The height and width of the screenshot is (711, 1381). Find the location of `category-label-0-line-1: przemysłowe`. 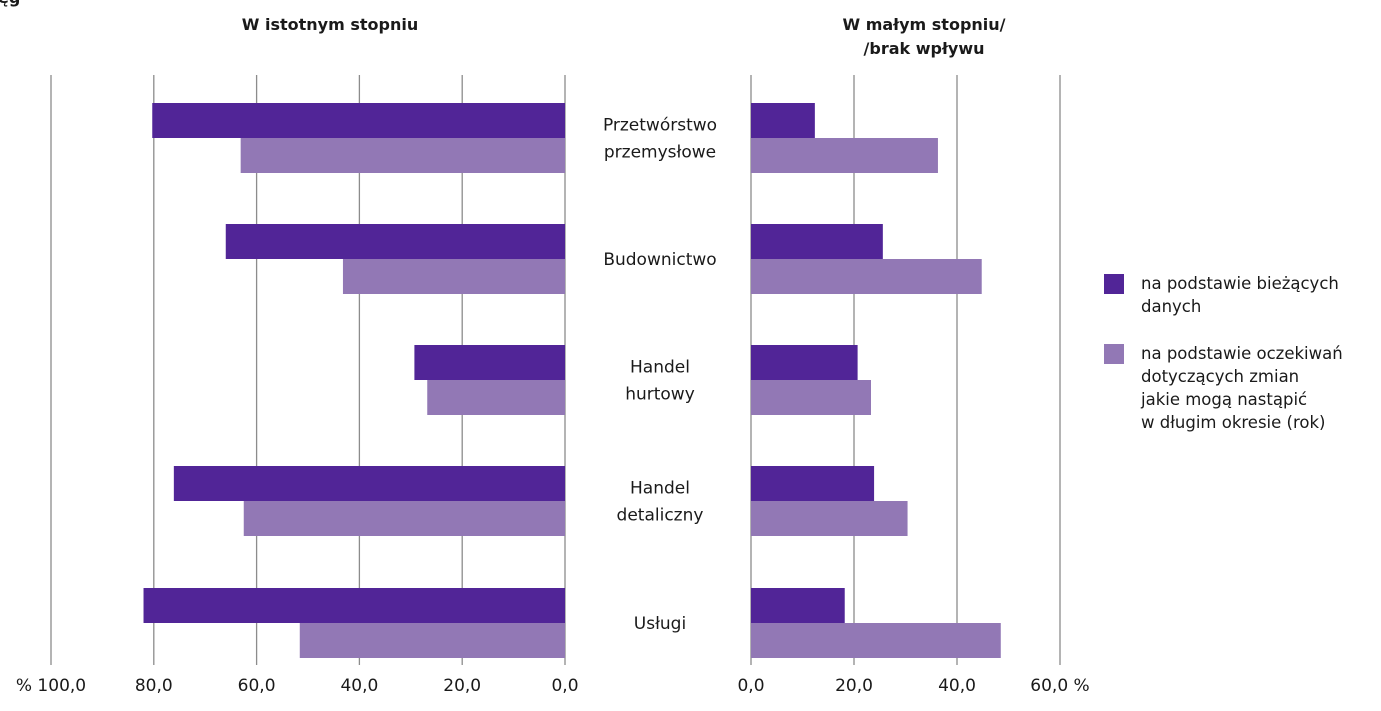

category-label-0-line-1: przemysłowe is located at coordinates (660, 153).